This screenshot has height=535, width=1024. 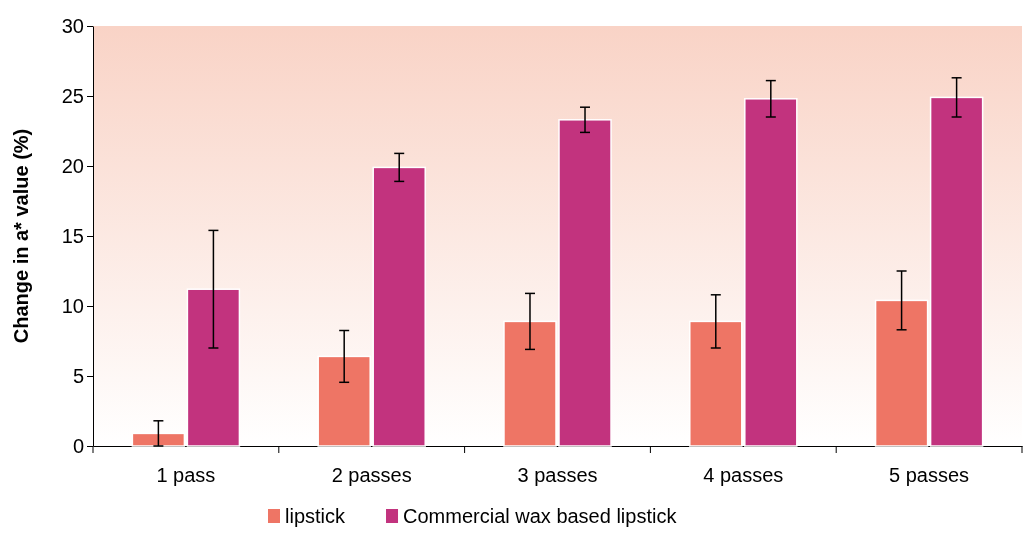 I want to click on y-axis-title: Change in a* value (%), so click(x=21, y=236).